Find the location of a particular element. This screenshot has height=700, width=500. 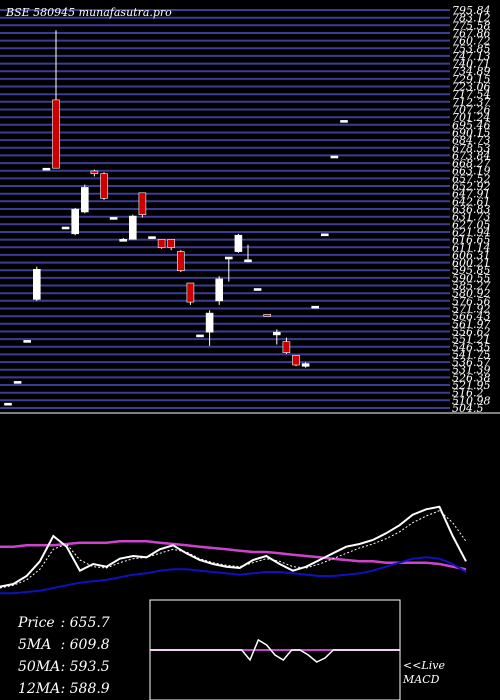

price-tick-label: 695.46 is located at coordinates (471, 125).